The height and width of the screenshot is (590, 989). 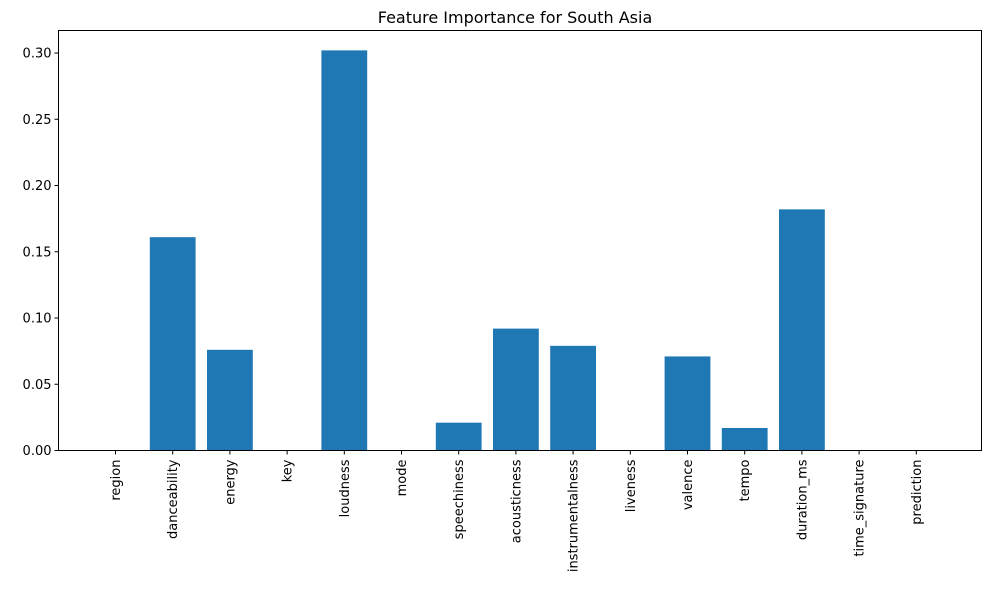 What do you see at coordinates (860, 508) in the screenshot?
I see `x-tick-label: time_signature` at bounding box center [860, 508].